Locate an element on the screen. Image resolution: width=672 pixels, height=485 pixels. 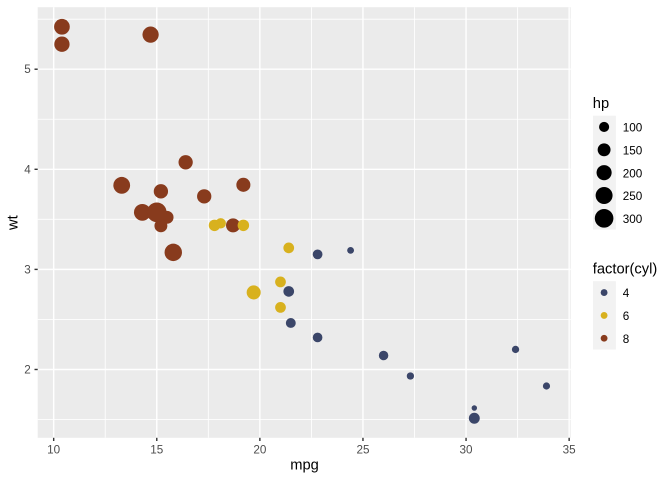
svg-text: 10 is located at coordinates (54, 450).